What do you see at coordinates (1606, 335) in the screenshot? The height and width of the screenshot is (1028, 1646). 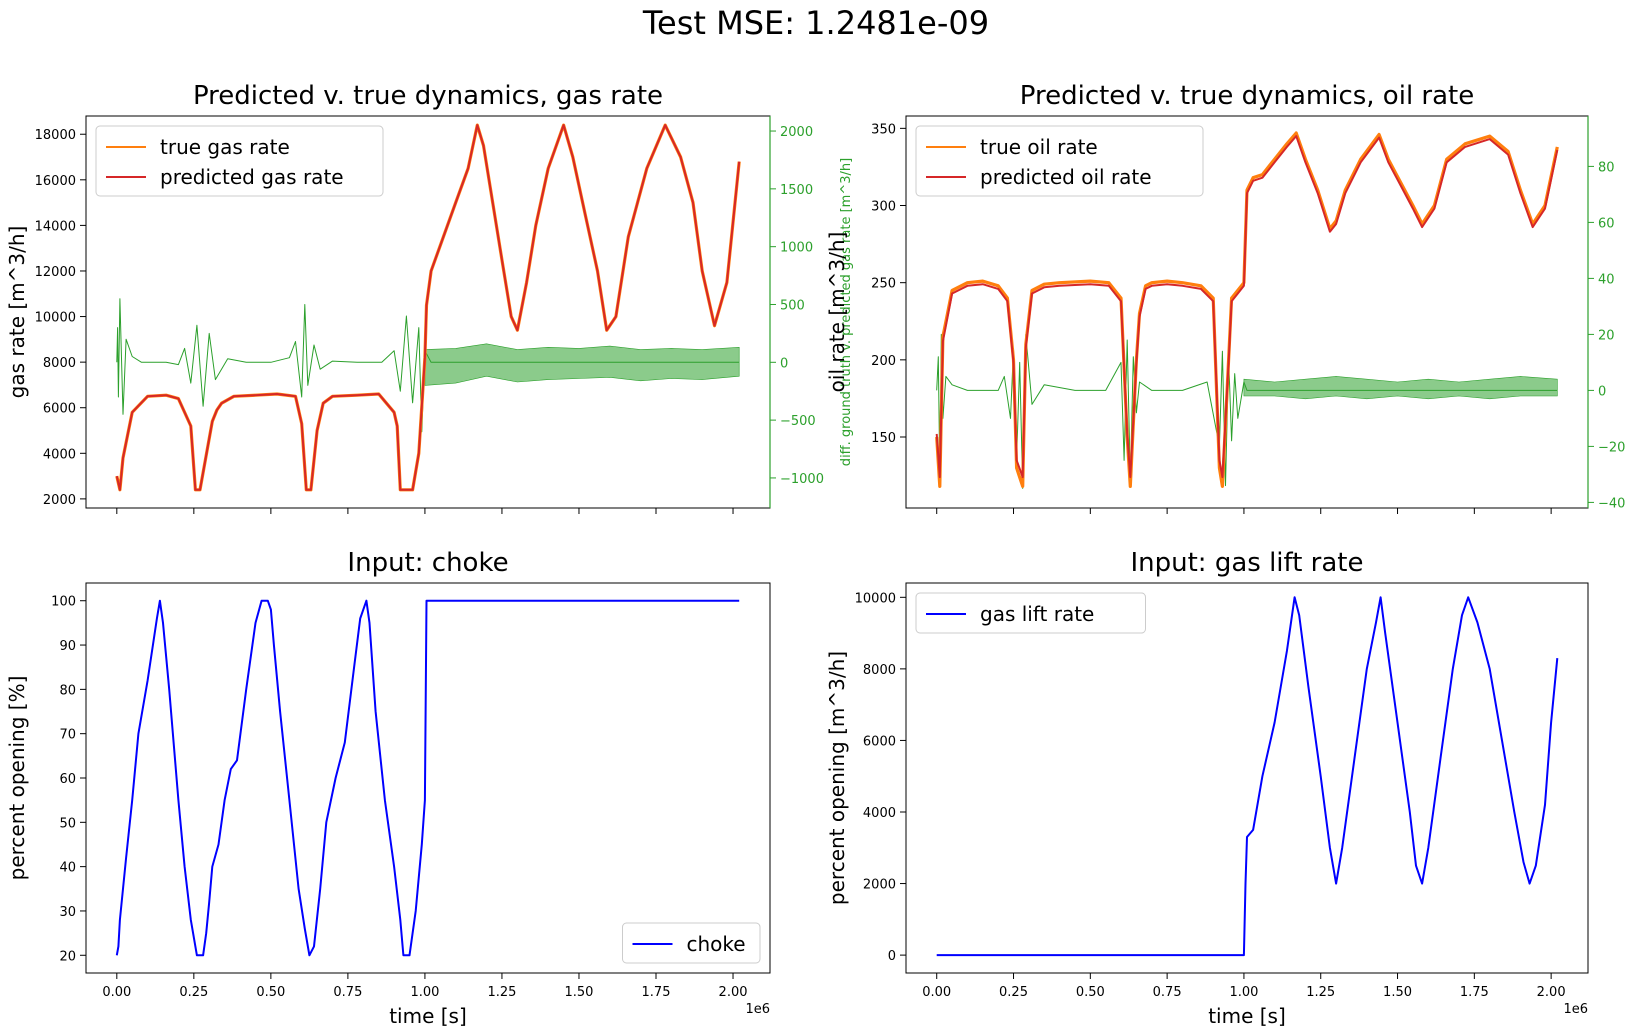 I see `y2-tick-label: 20` at bounding box center [1606, 335].